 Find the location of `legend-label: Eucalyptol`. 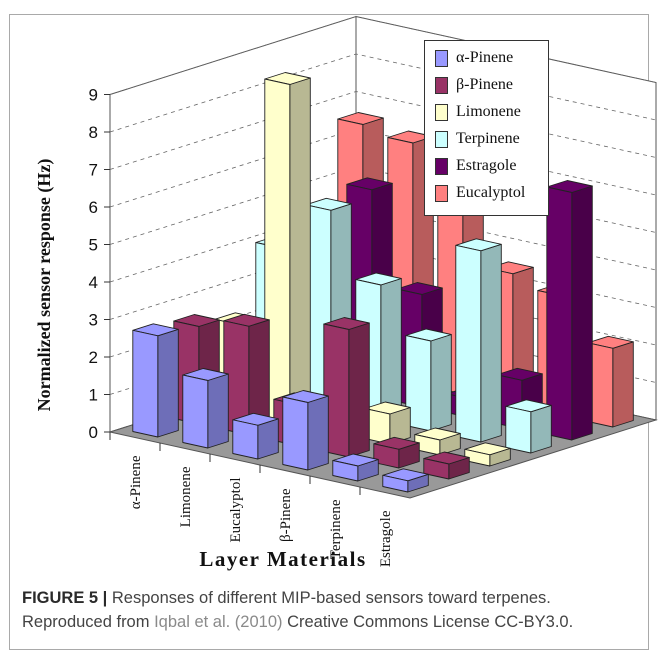

legend-label: Eucalyptol is located at coordinates (491, 192).